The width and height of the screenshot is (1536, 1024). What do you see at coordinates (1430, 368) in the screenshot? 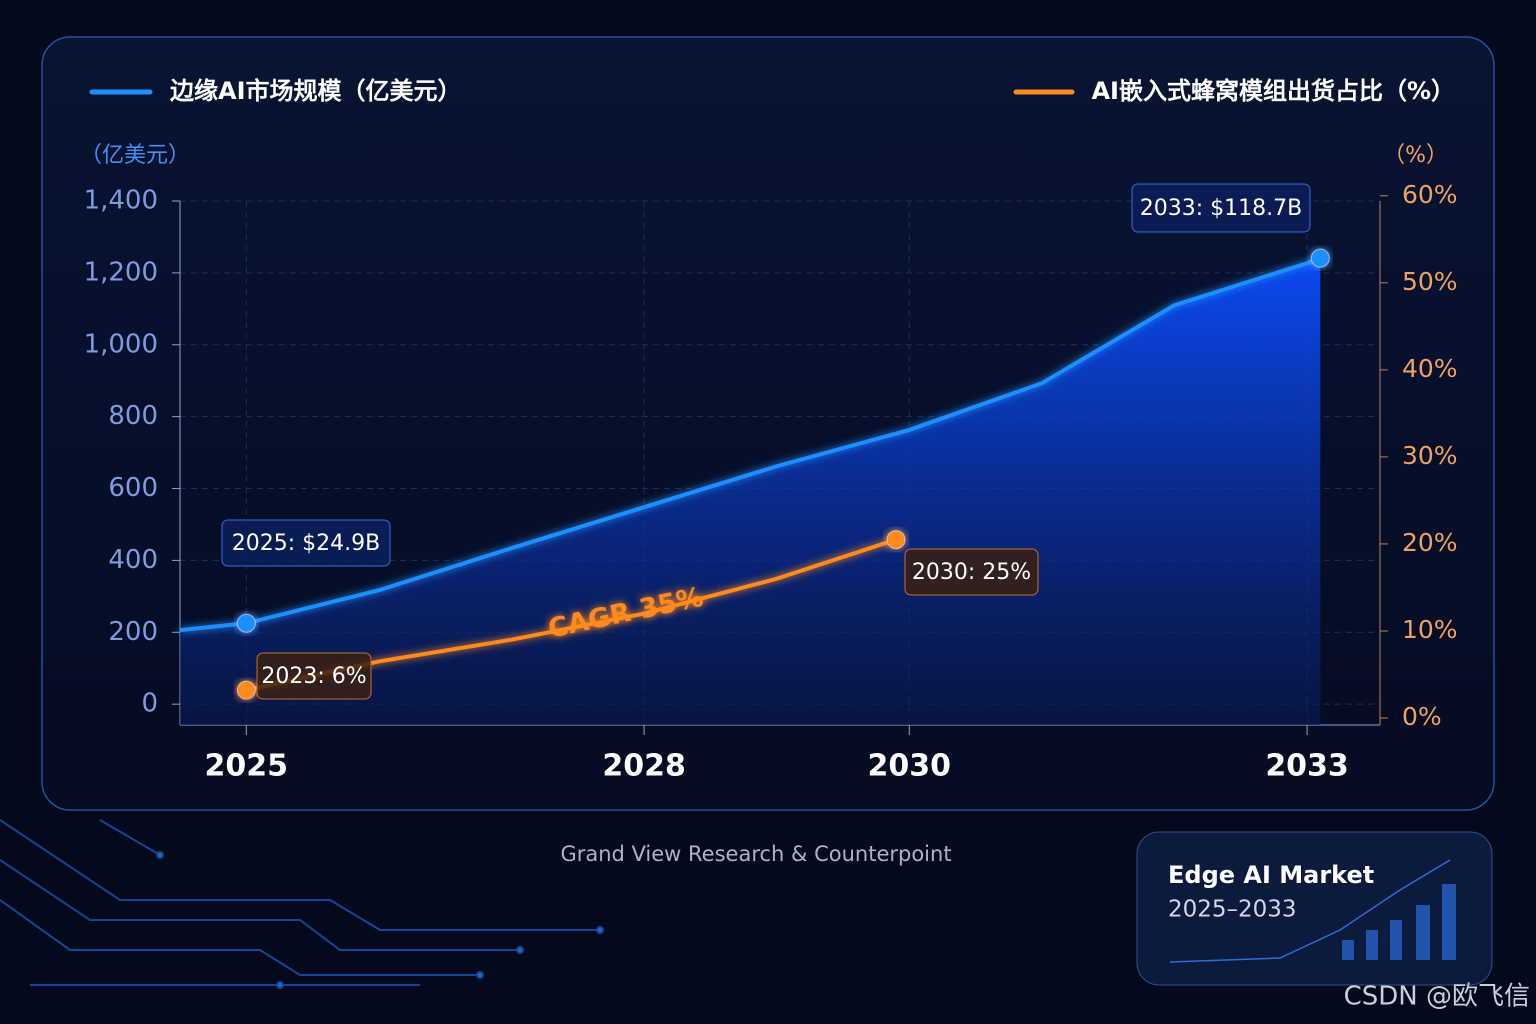
I see `y2-tick-label: 40%` at bounding box center [1430, 368].